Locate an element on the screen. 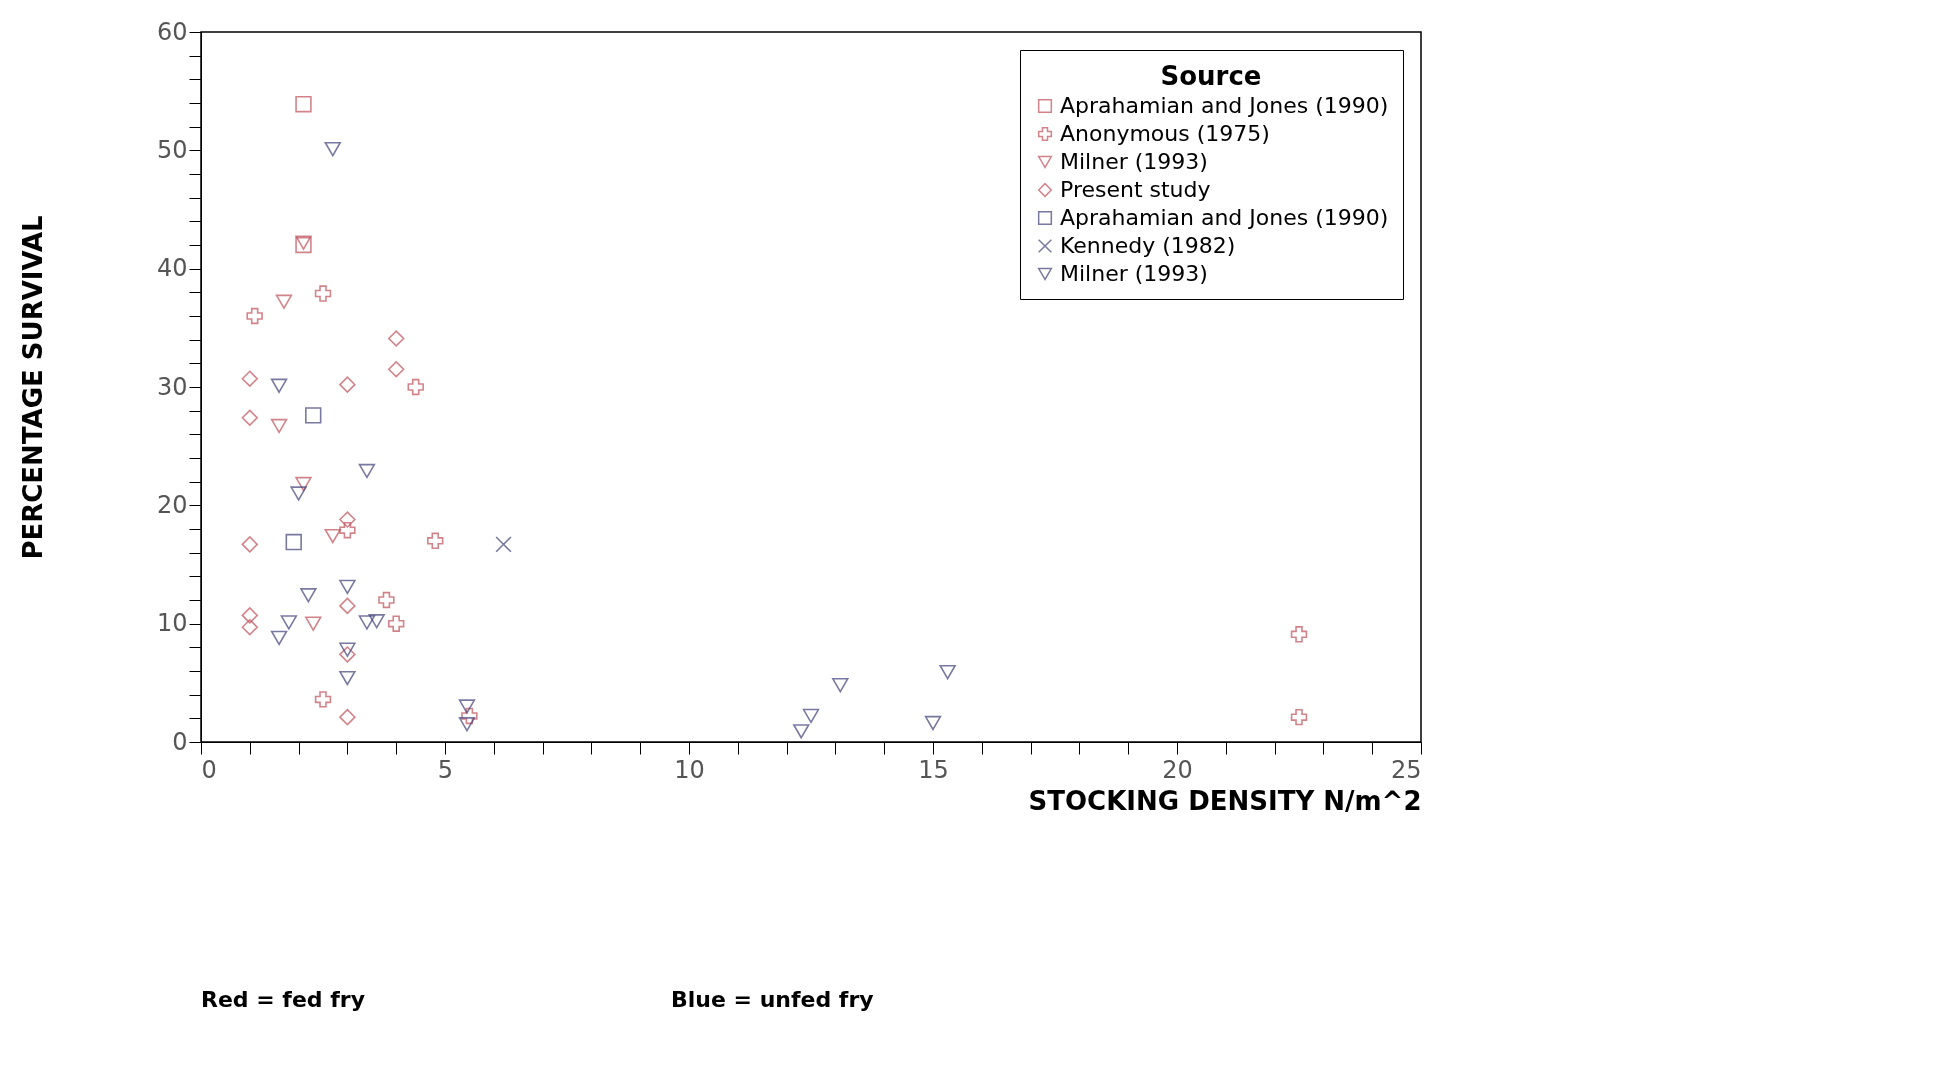 The image size is (1956, 1069). x-tick-label: 25 is located at coordinates (1406, 769).